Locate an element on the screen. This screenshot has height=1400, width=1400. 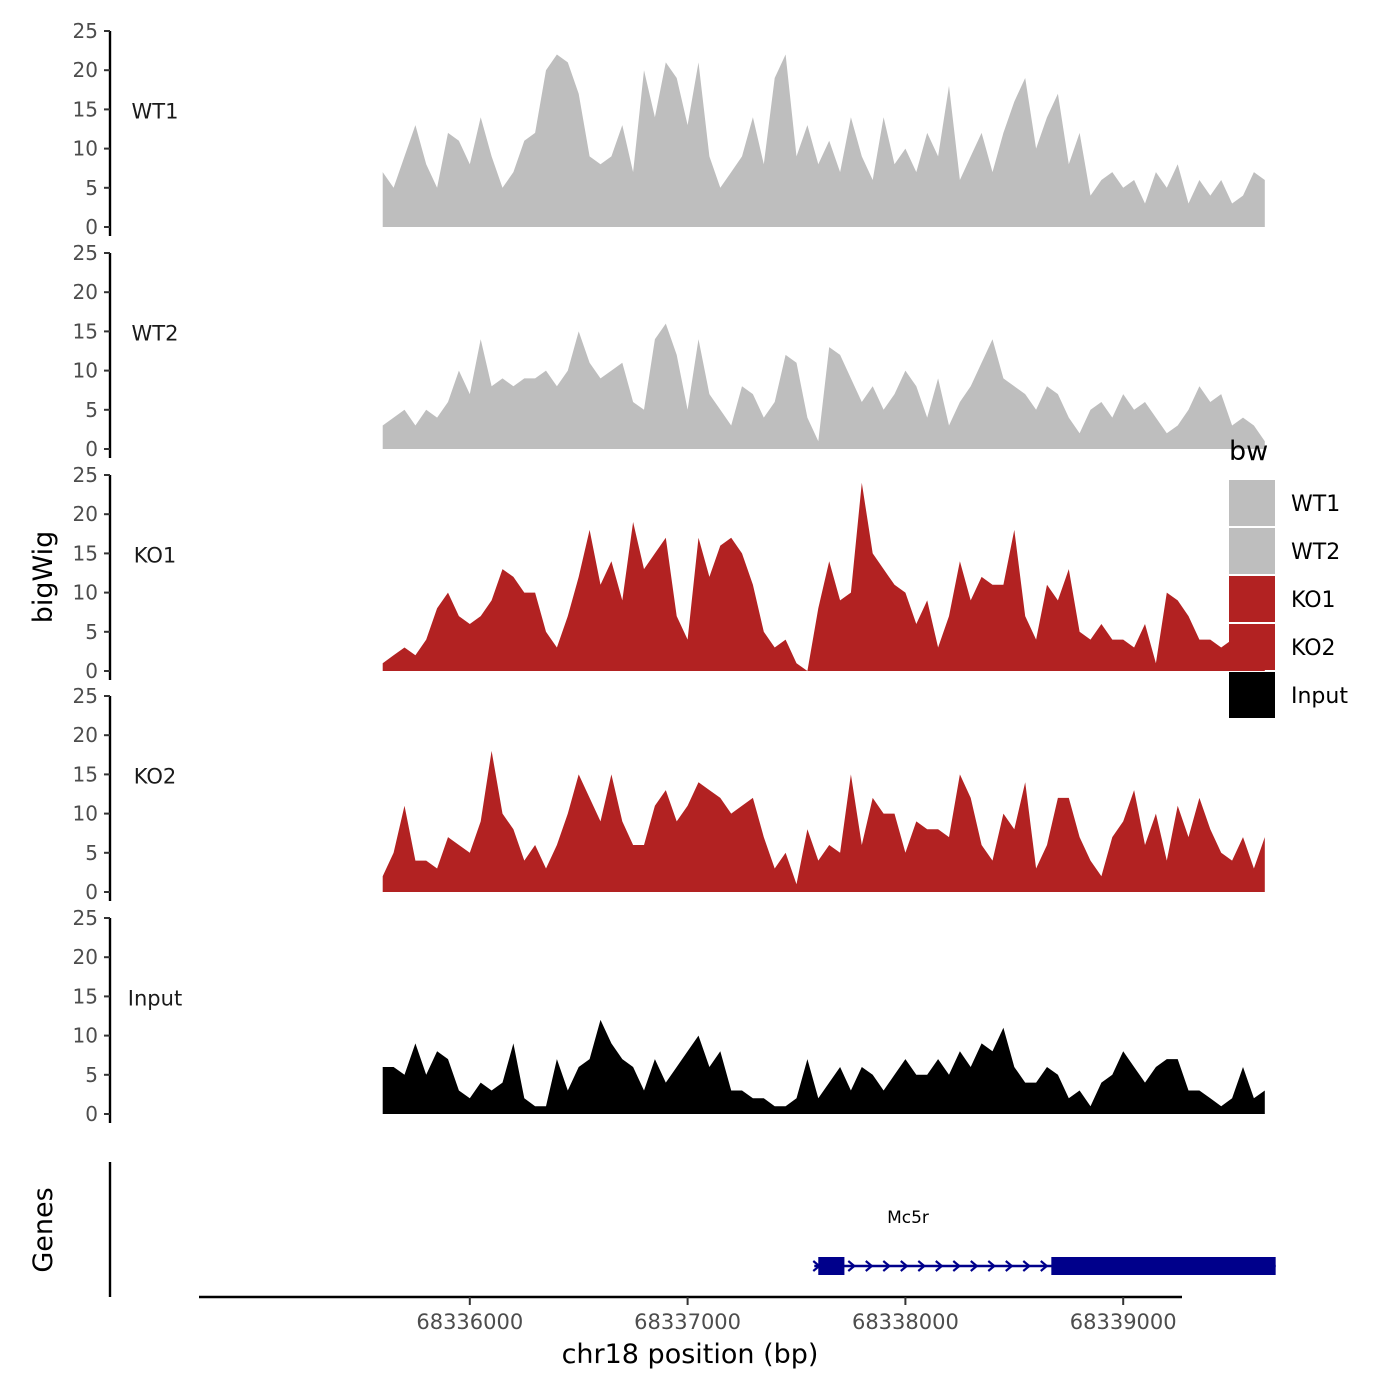
y-tick-label-wt1-15: 15 is located at coordinates (85, 109).